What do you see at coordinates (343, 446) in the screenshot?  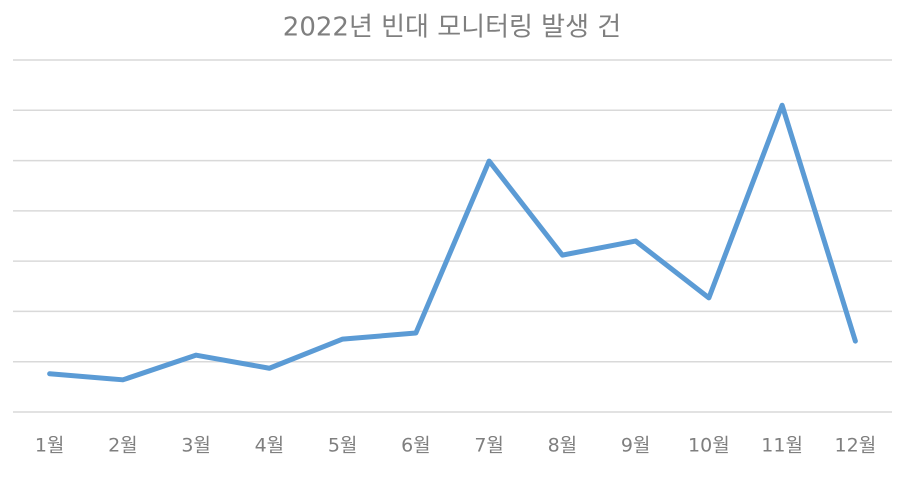 I see `x-tick-label: 5월` at bounding box center [343, 446].